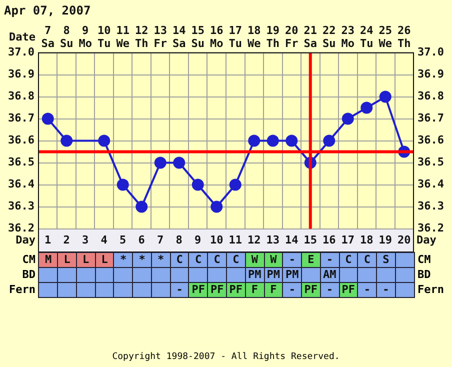 This screenshot has width=452, height=367. I want to click on text: Copyright 1998-2007 - All Rights Reserved., so click(226, 357).